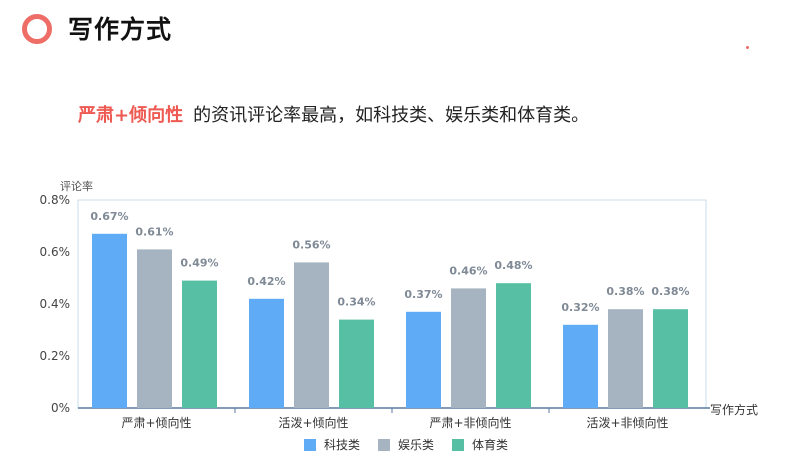  I want to click on legend-label: 娱乐类, so click(415, 445).